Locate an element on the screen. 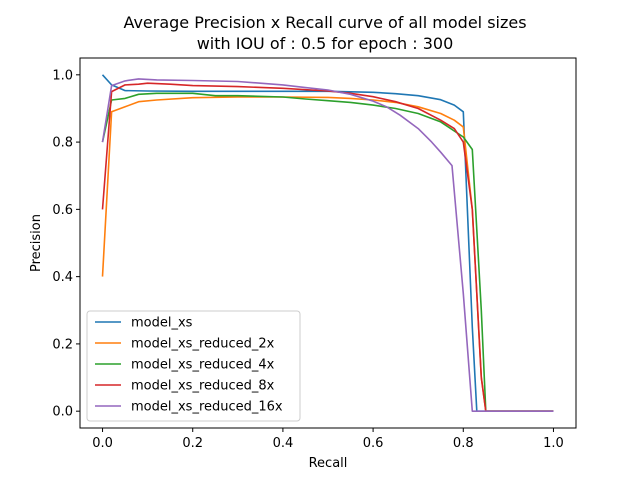 The image size is (640, 480). x-tick-label-5: 1.0 is located at coordinates (553, 443).